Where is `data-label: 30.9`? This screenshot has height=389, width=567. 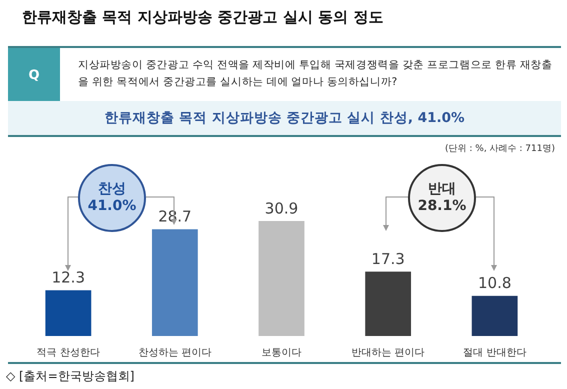
data-label: 30.9 is located at coordinates (281, 208).